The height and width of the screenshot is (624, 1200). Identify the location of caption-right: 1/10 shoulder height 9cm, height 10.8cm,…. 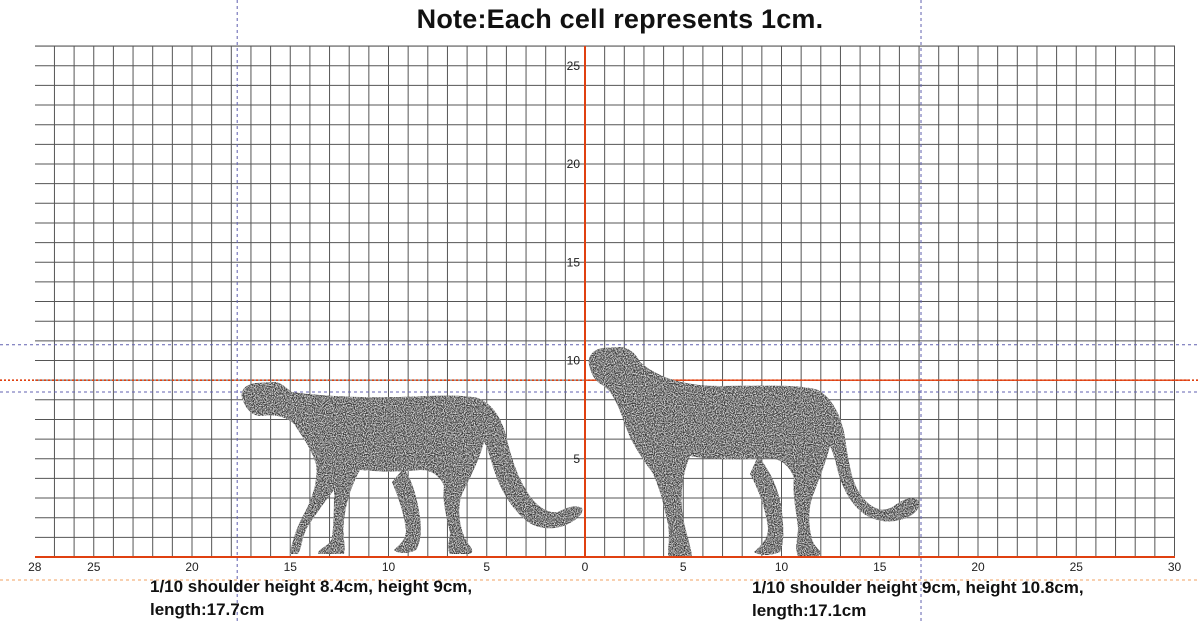
(918, 599).